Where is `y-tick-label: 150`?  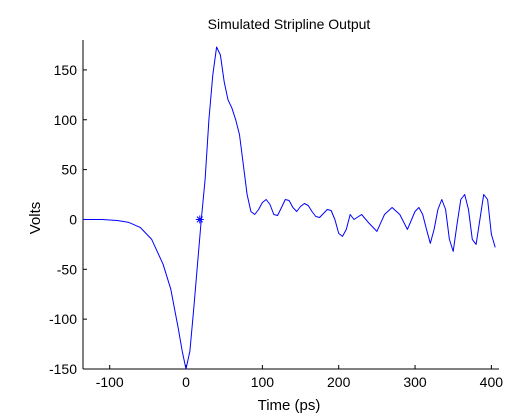 y-tick-label: 150 is located at coordinates (66, 70).